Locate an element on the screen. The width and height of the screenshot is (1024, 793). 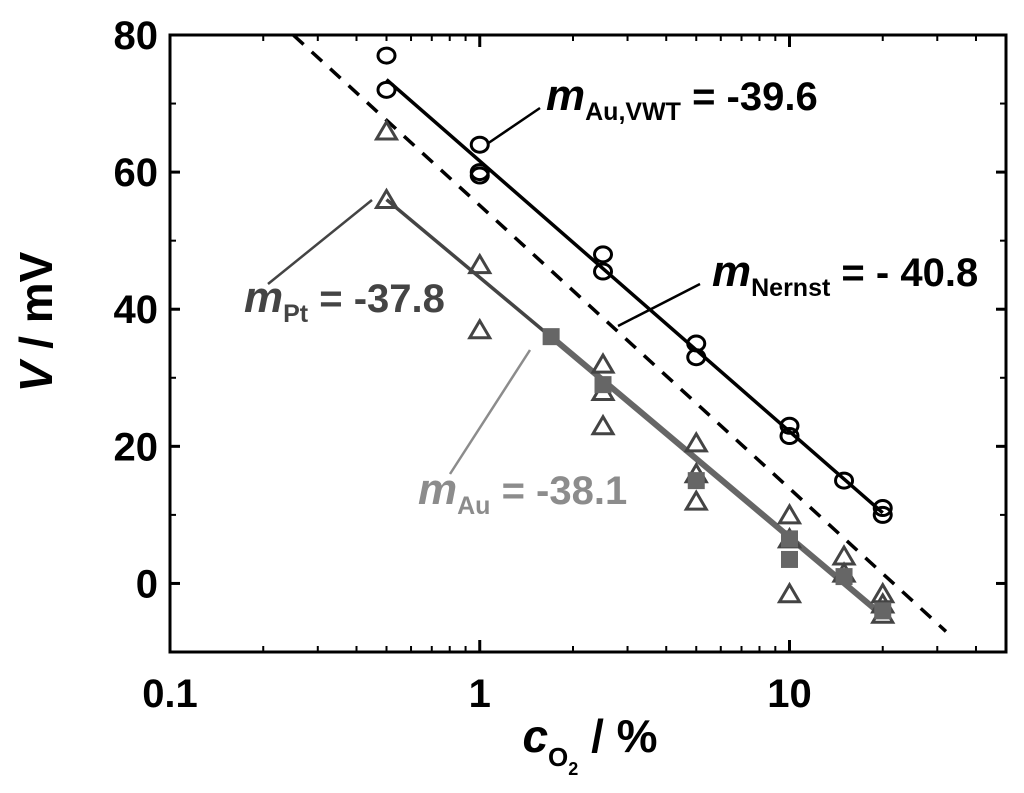
au_vwt-annotation-value: = -39.6 is located at coordinates (749, 97).